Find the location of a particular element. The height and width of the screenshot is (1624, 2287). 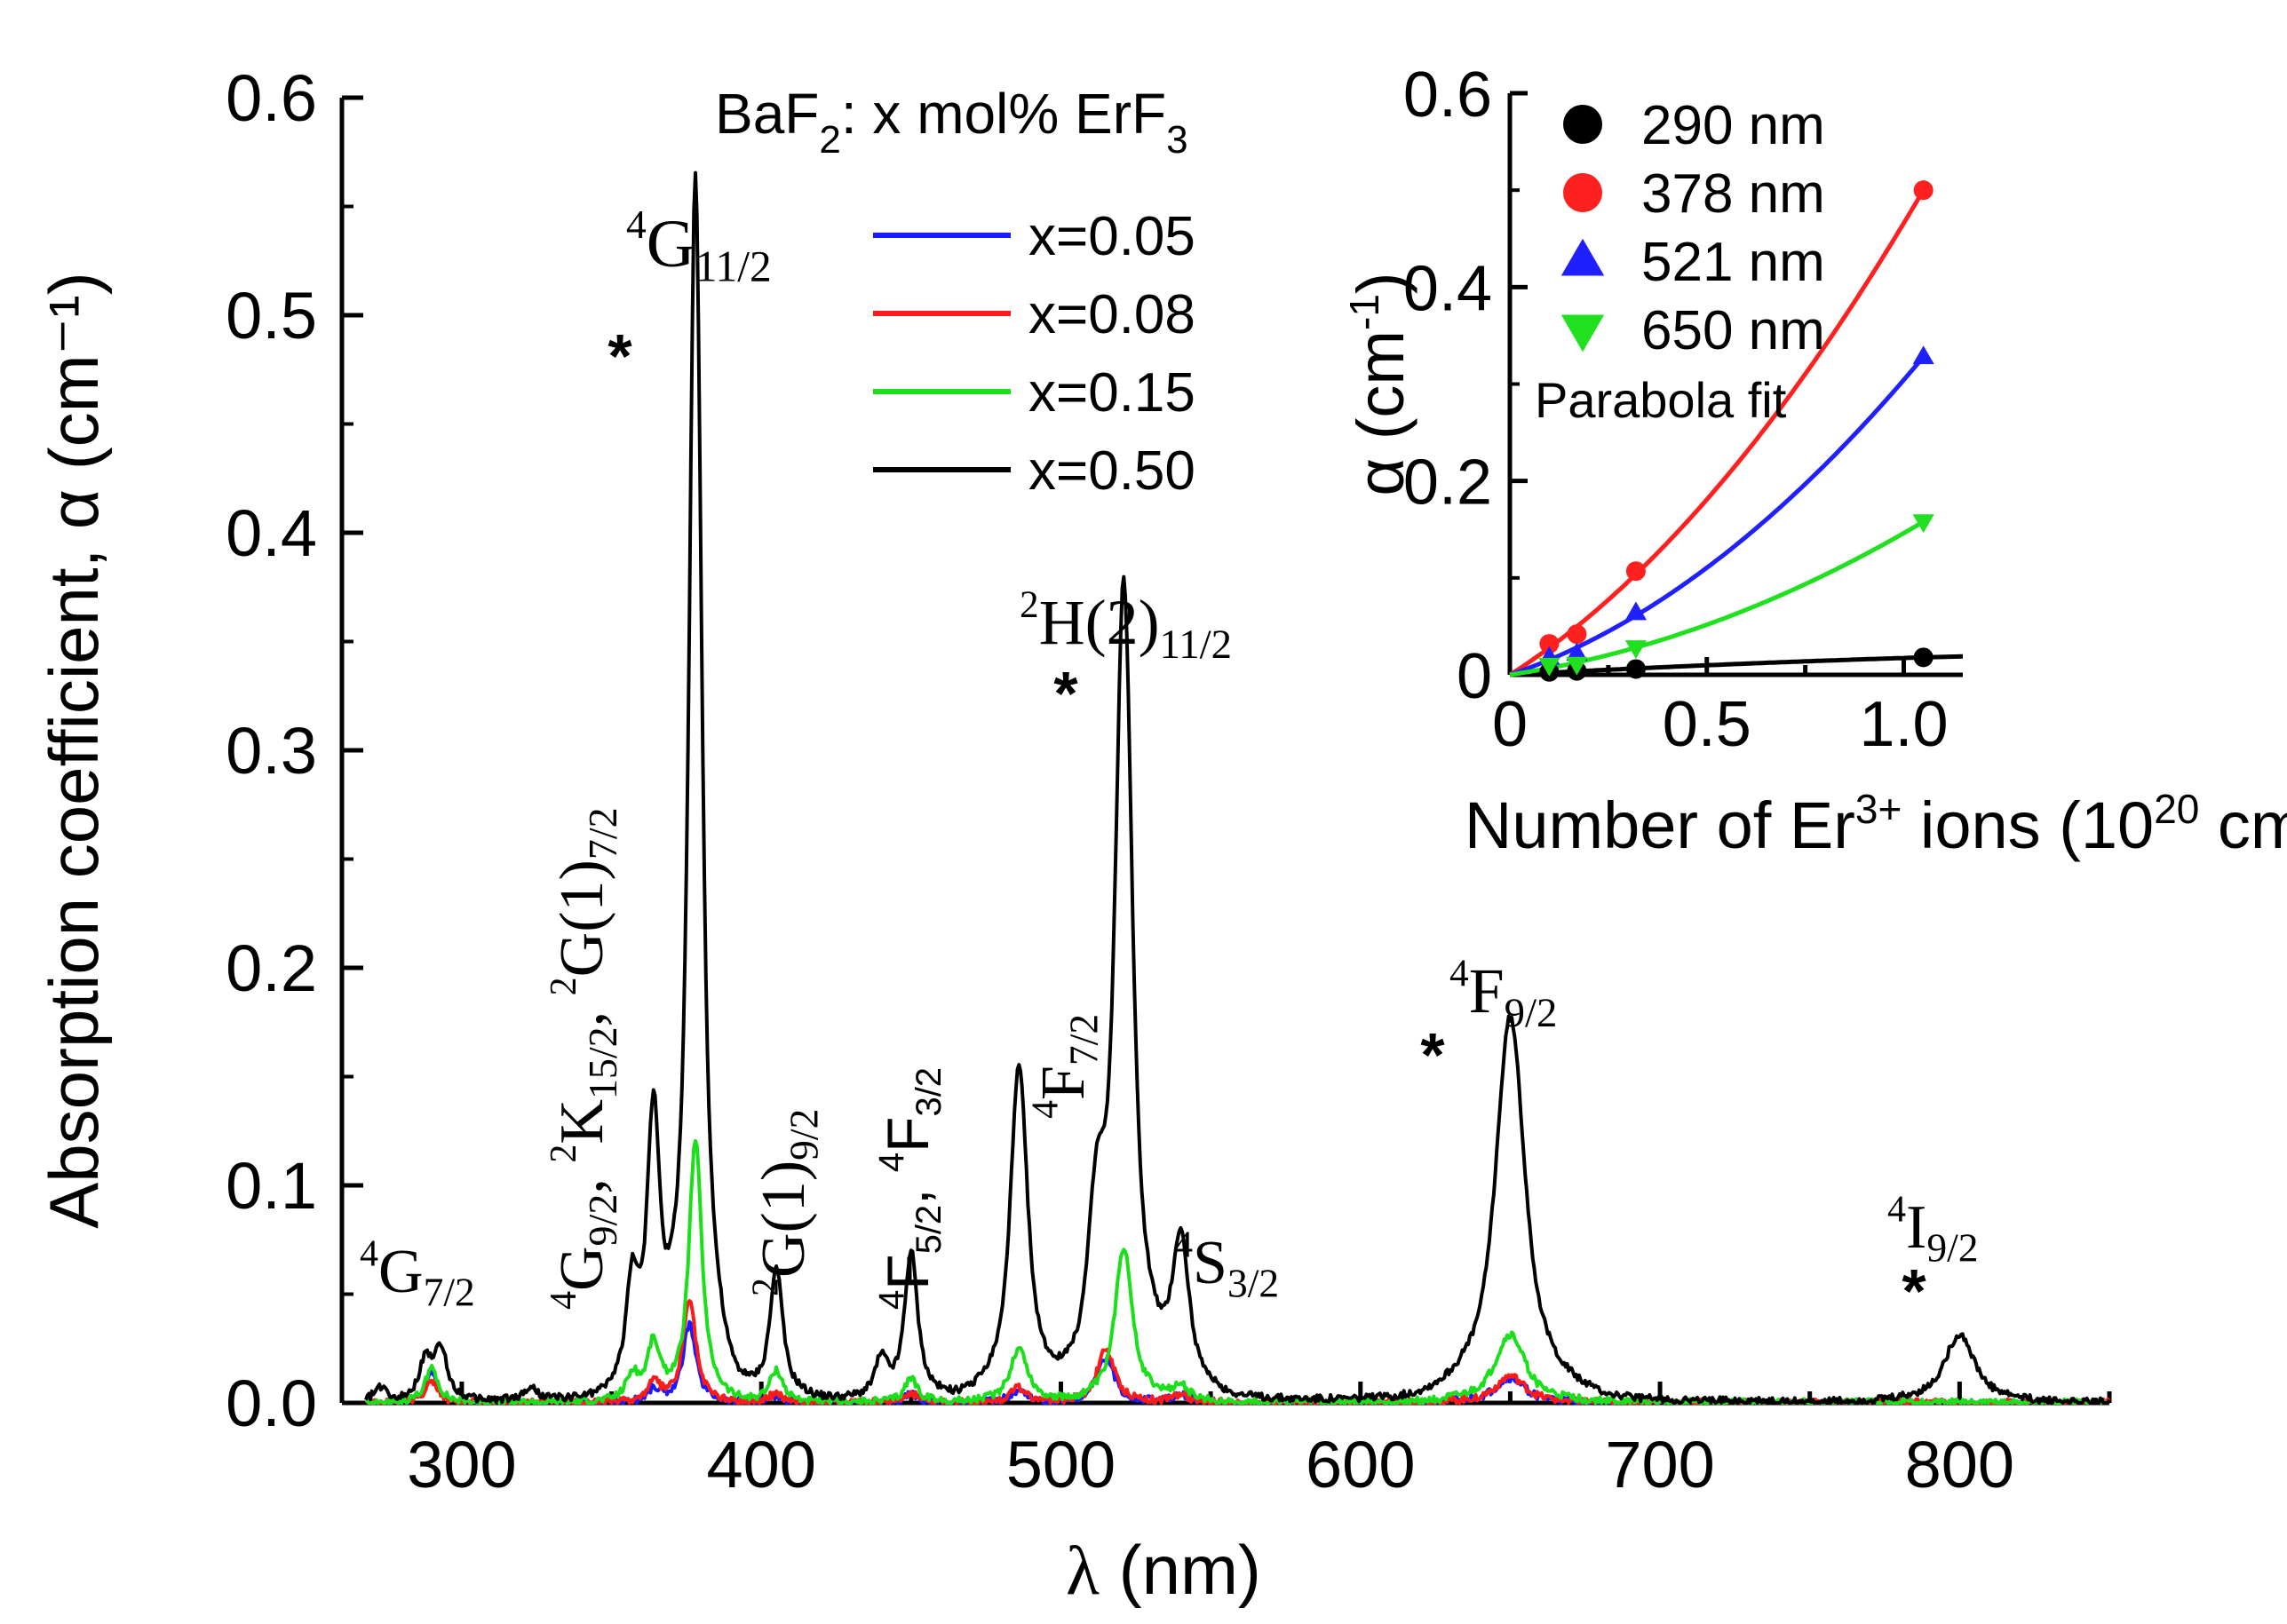

inset-x-tick-label: 0.5 is located at coordinates (1707, 724).